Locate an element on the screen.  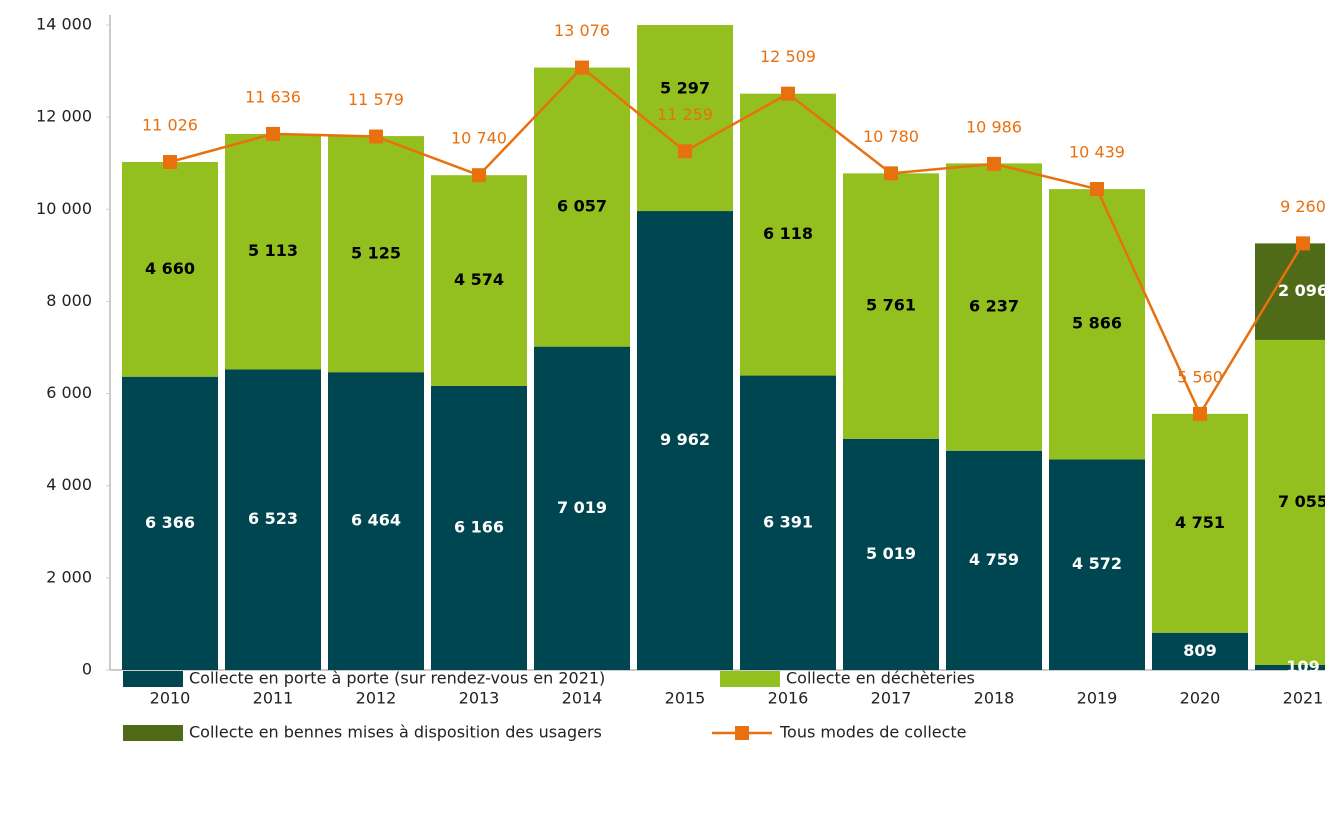
value-label: 6 057 is located at coordinates (582, 206).